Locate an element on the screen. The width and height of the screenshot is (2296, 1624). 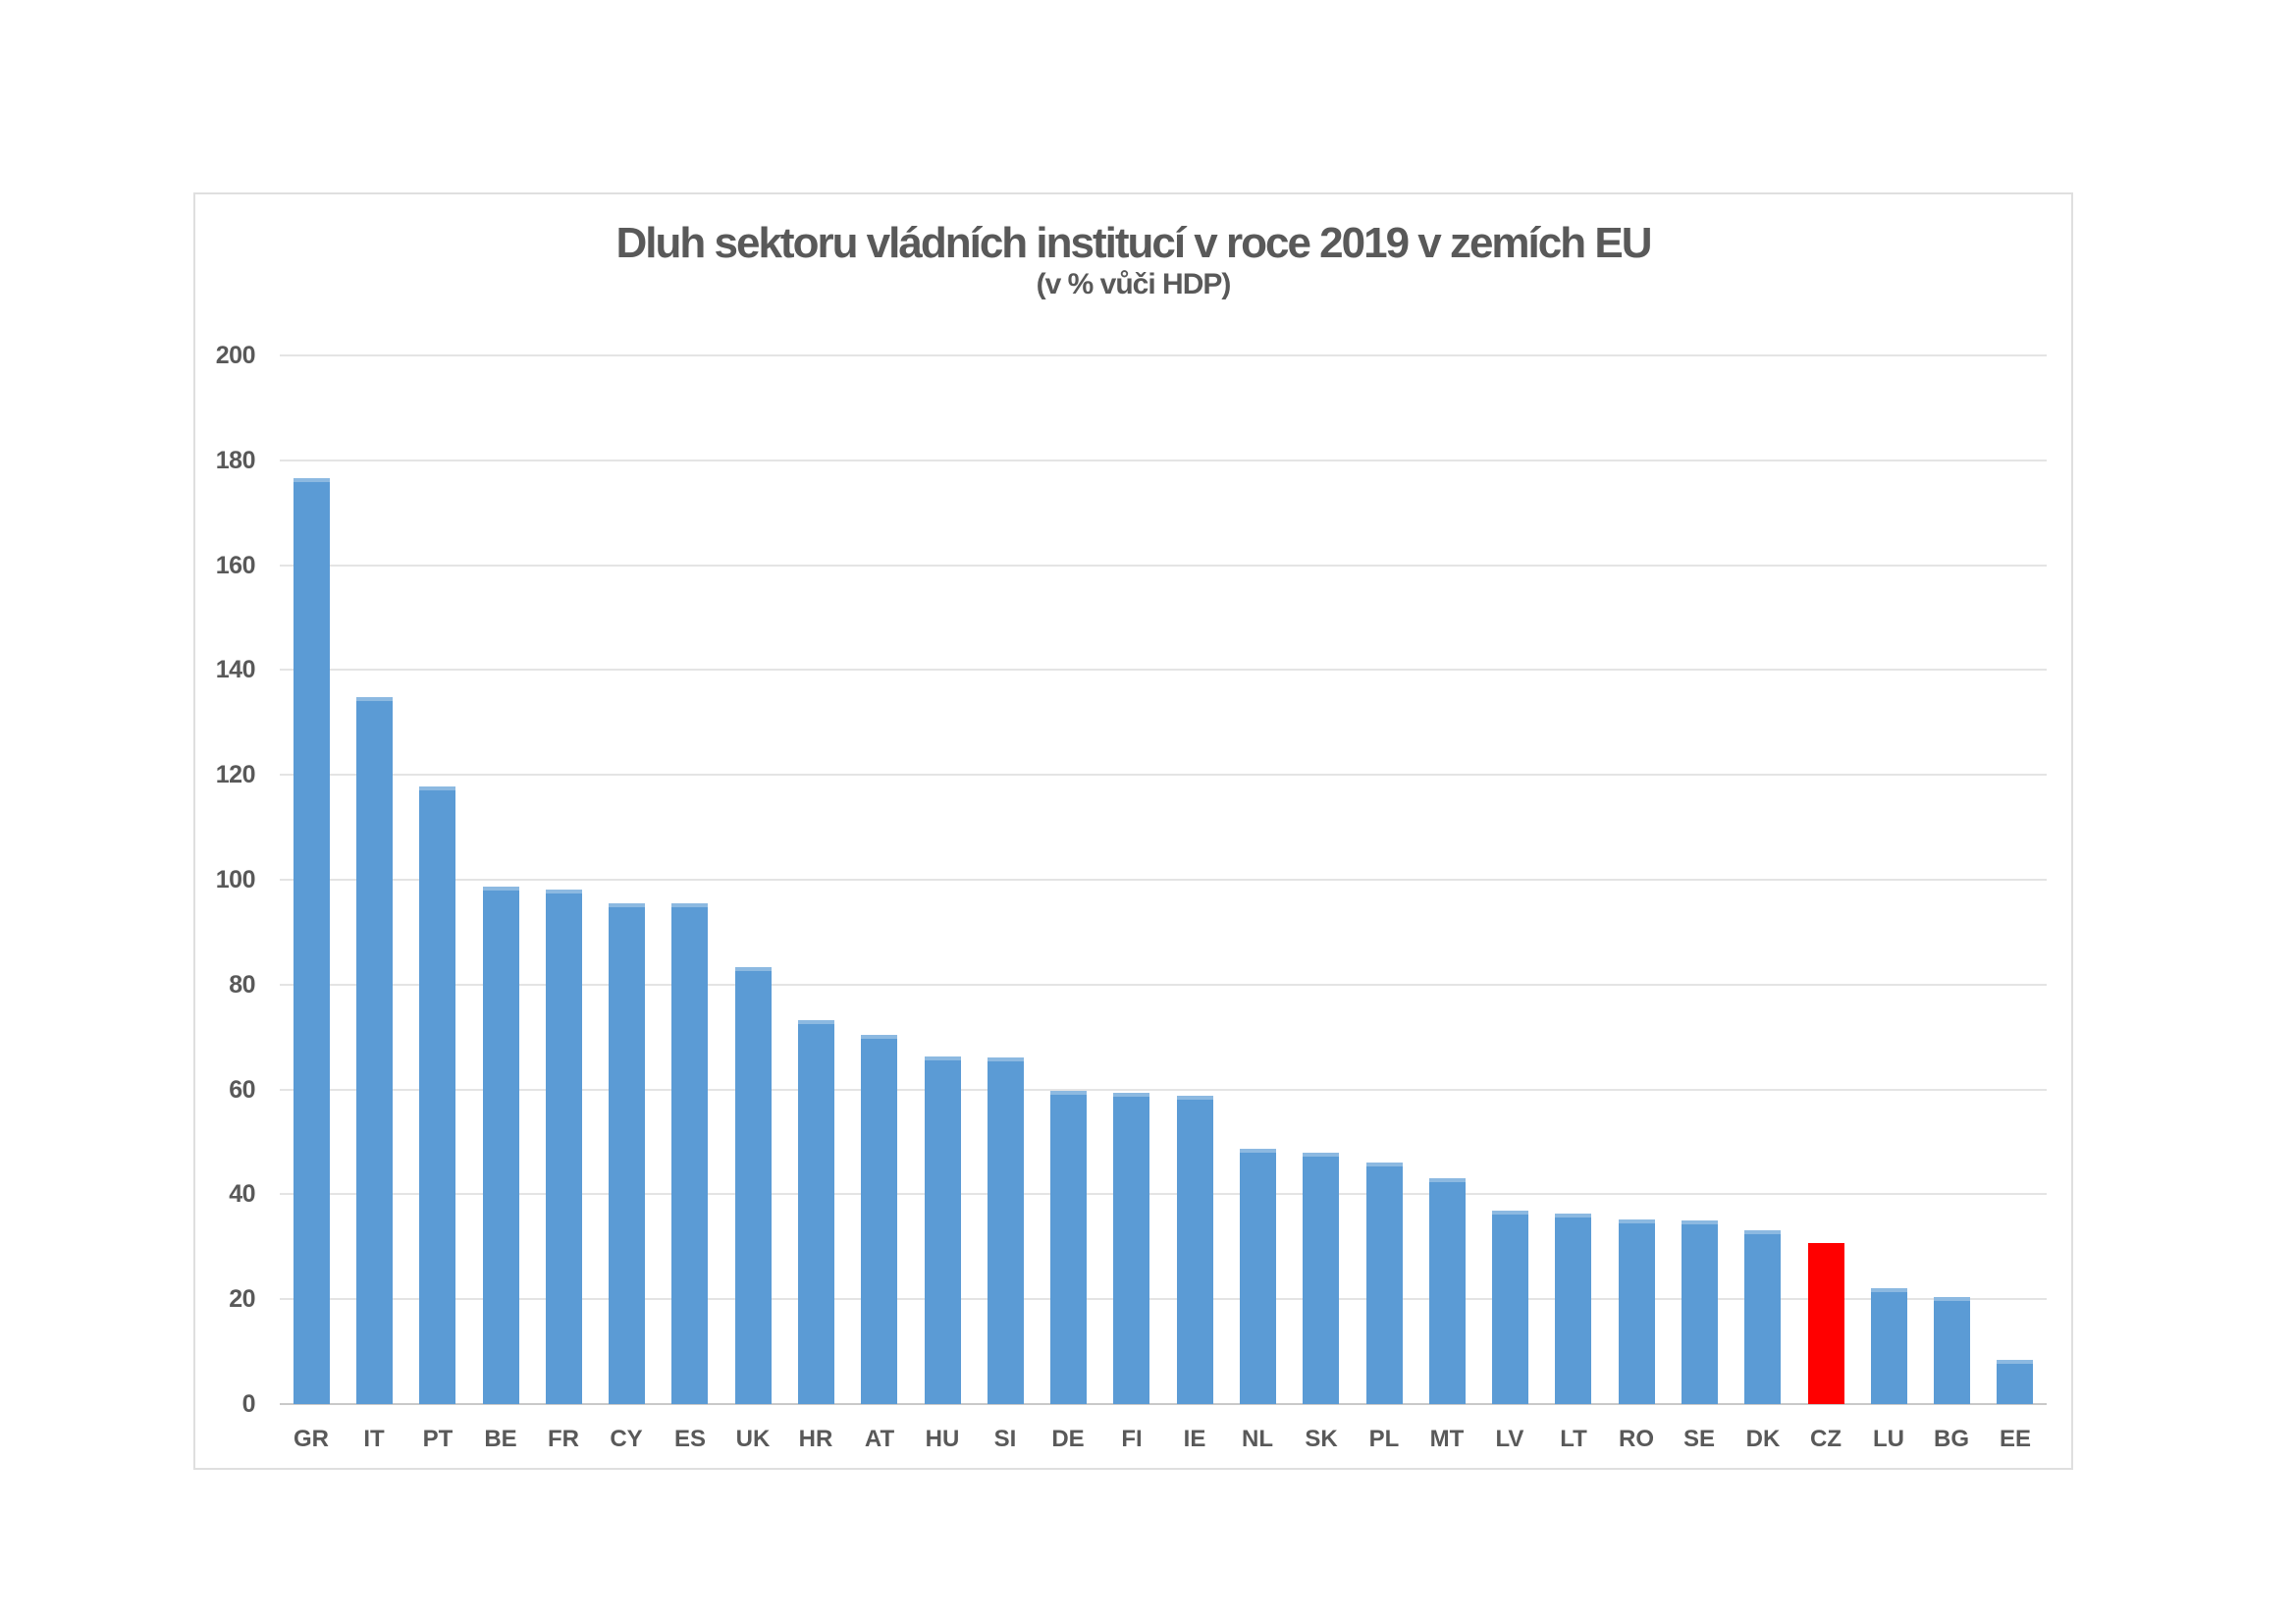
chart-subtitle: (v % vůči HDP) is located at coordinates (1134, 284).